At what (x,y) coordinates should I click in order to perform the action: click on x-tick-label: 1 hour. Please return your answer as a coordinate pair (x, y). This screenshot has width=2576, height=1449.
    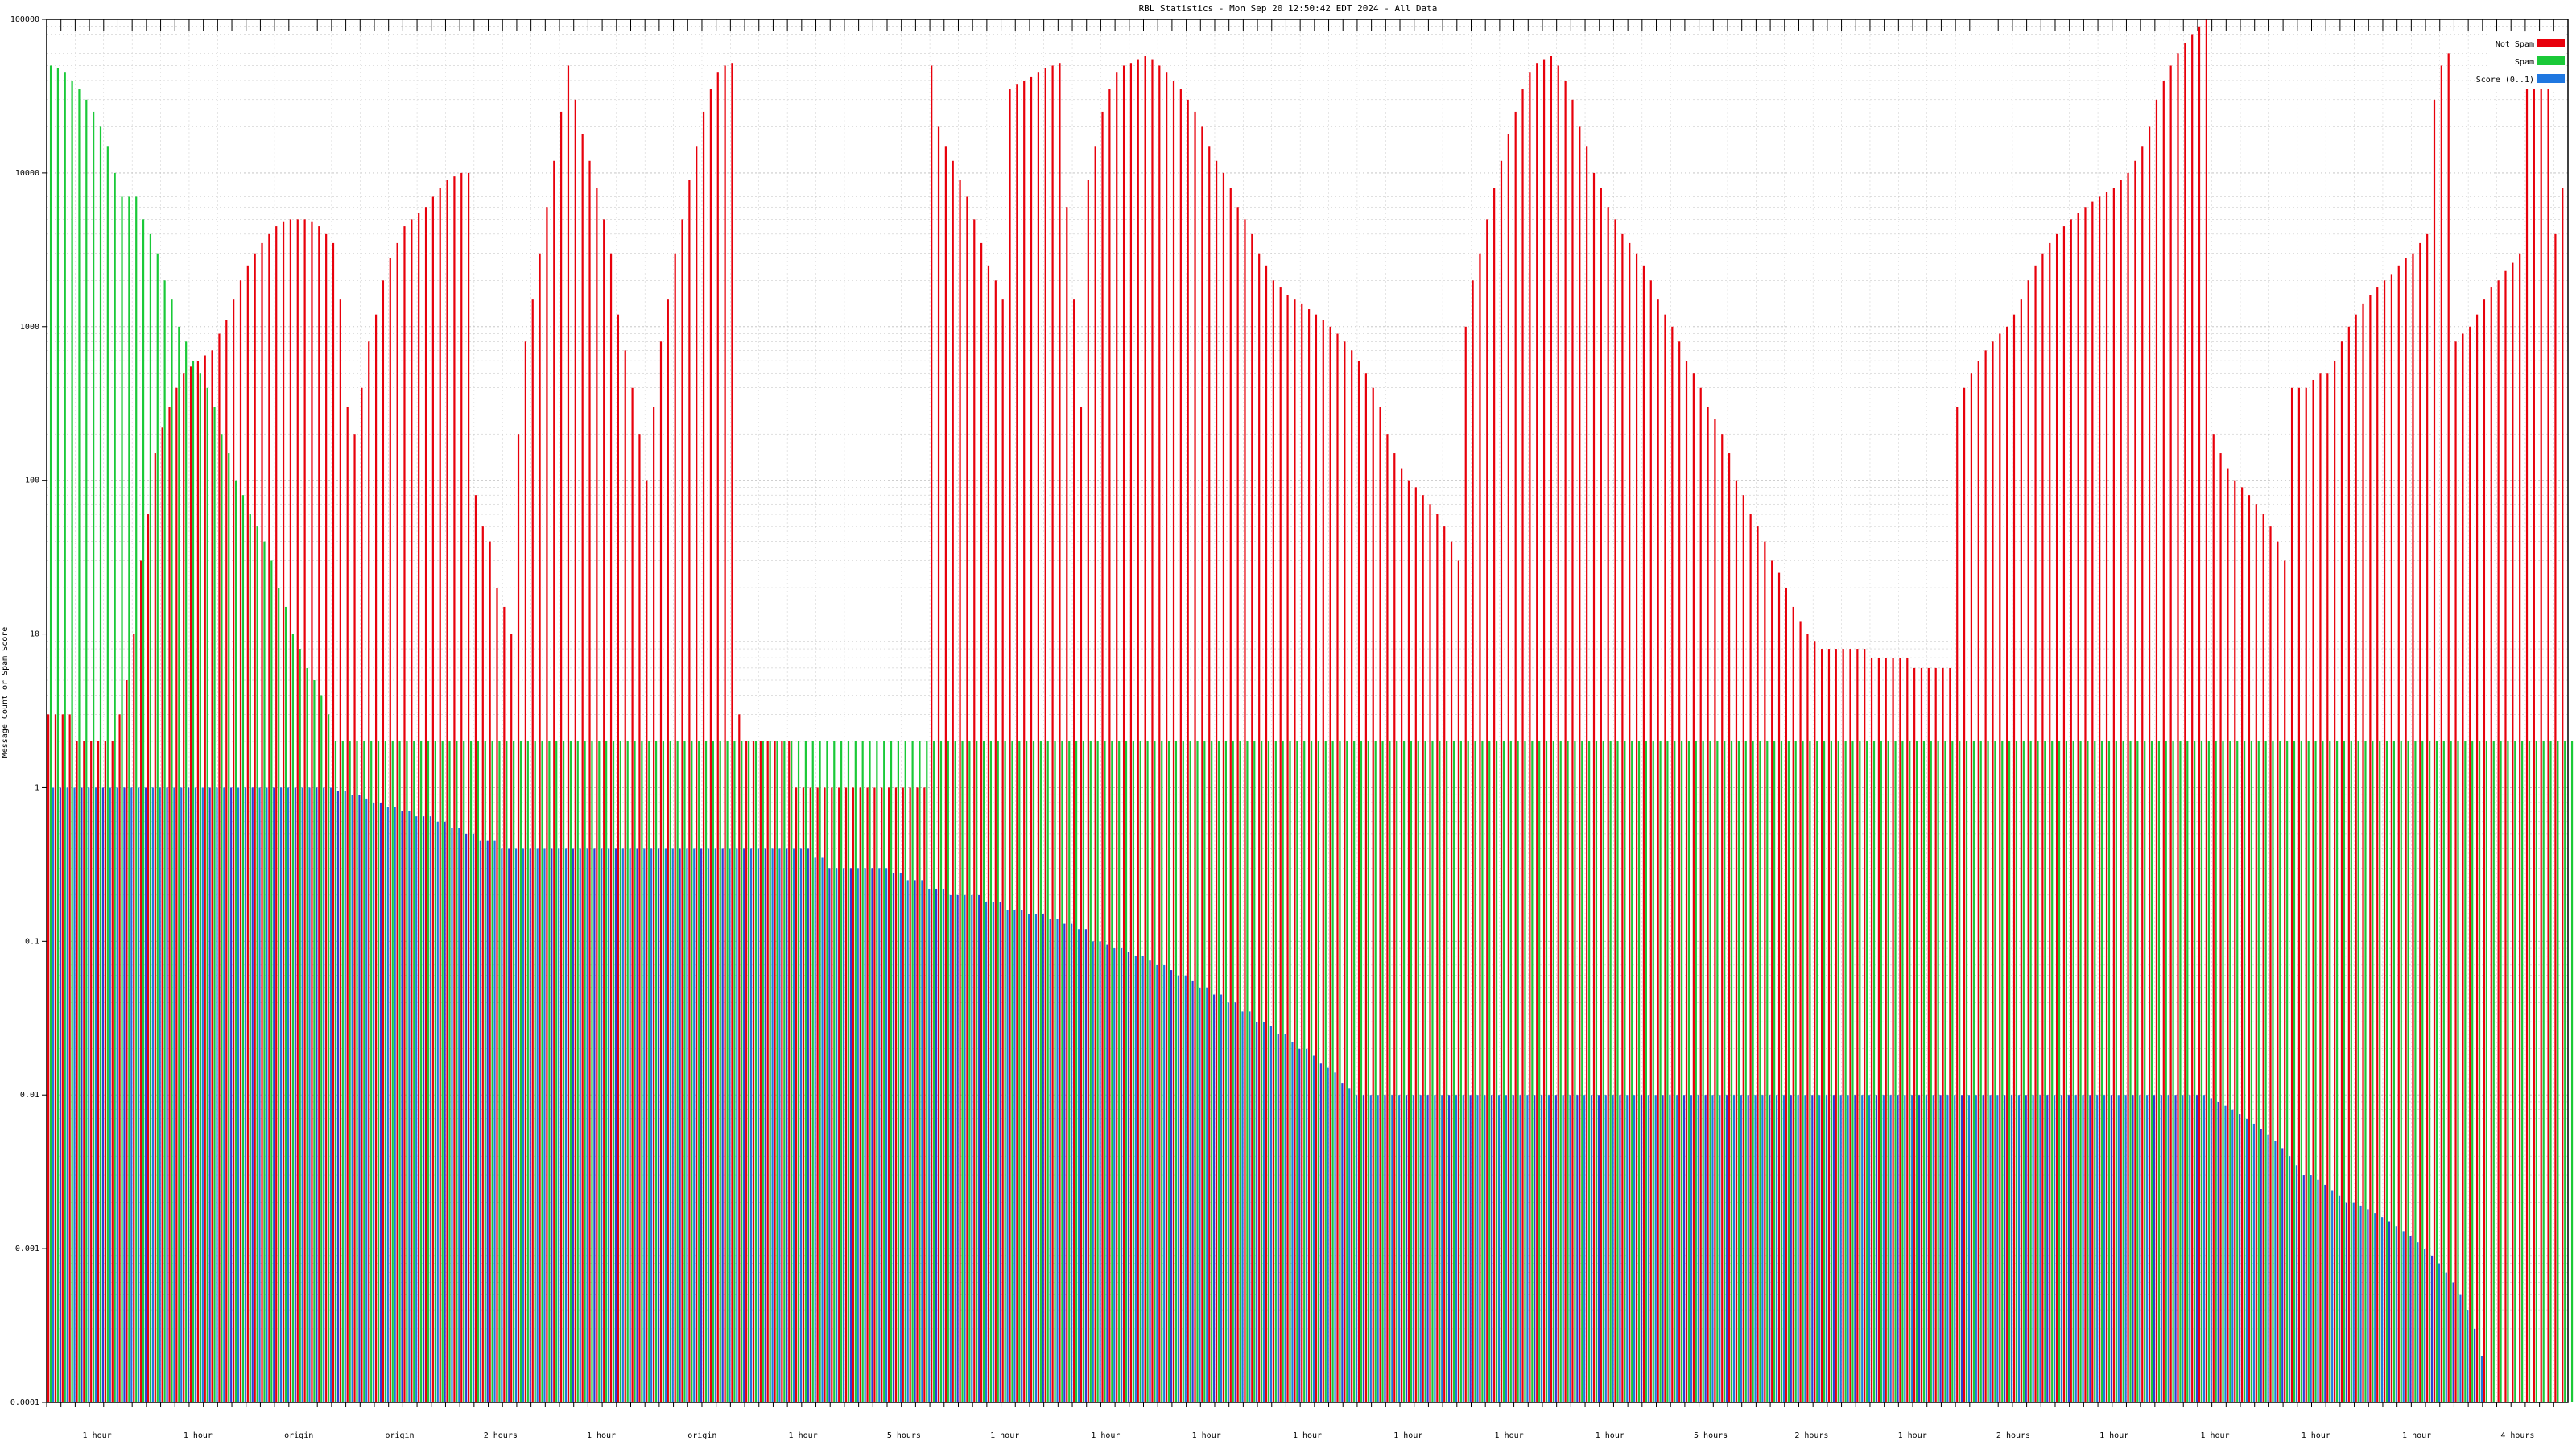
    Looking at the image, I should click on (2113, 1435).